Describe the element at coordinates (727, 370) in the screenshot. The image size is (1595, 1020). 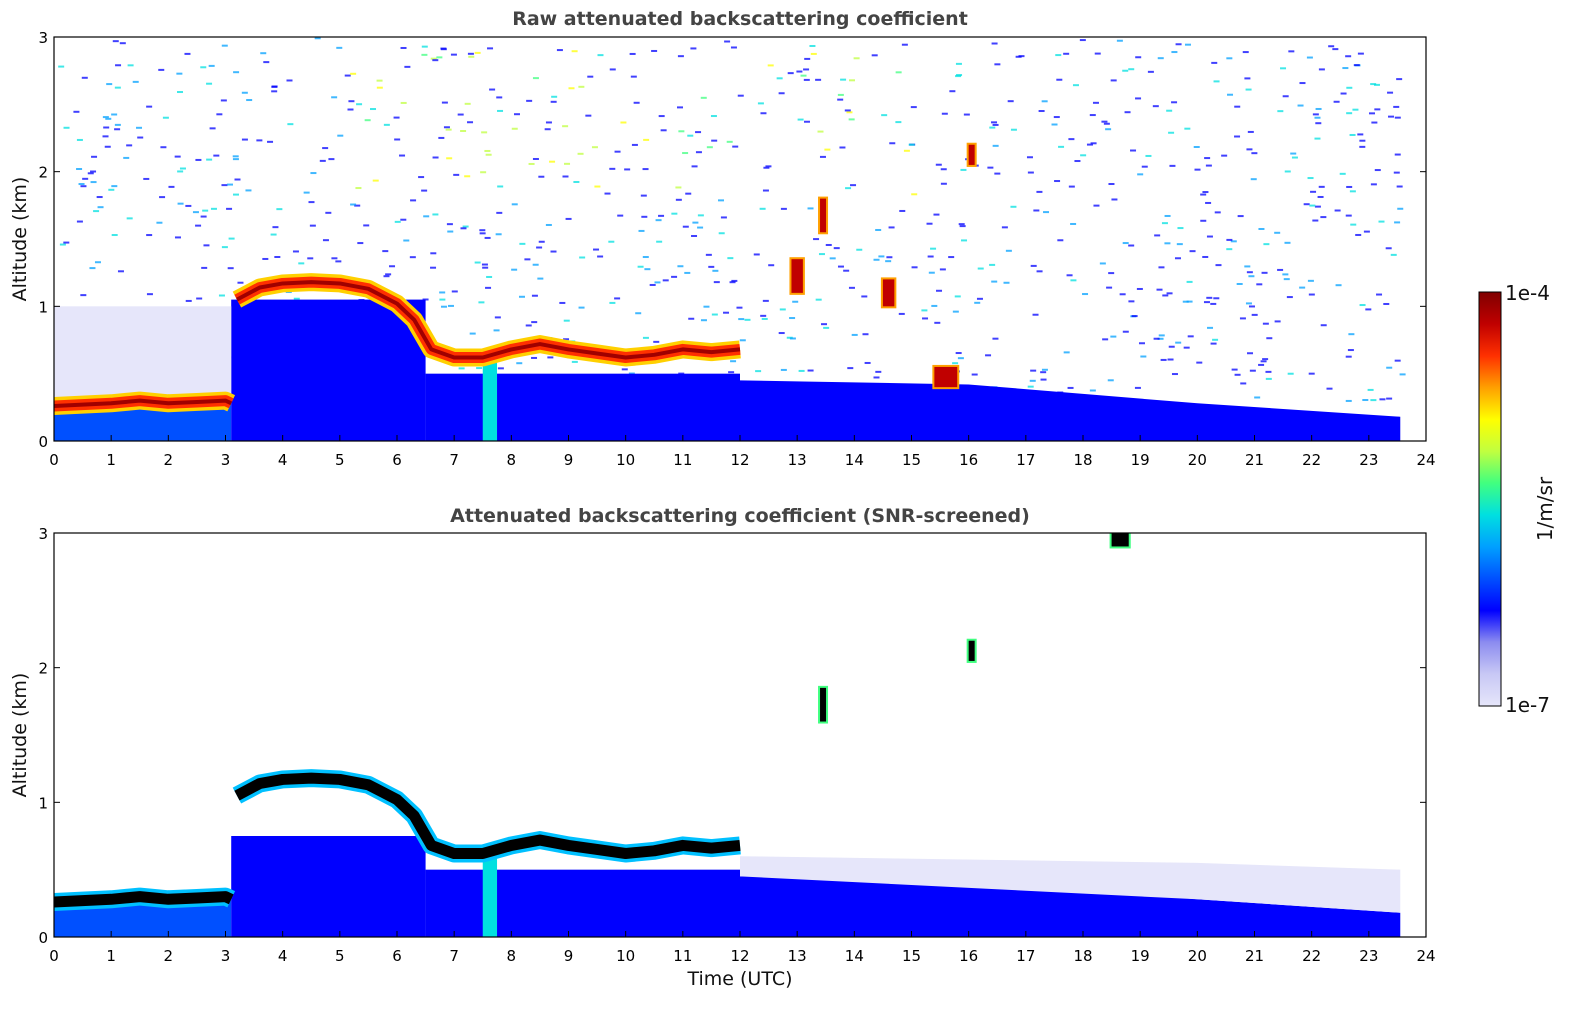
I see `boundary-layer` at that location.